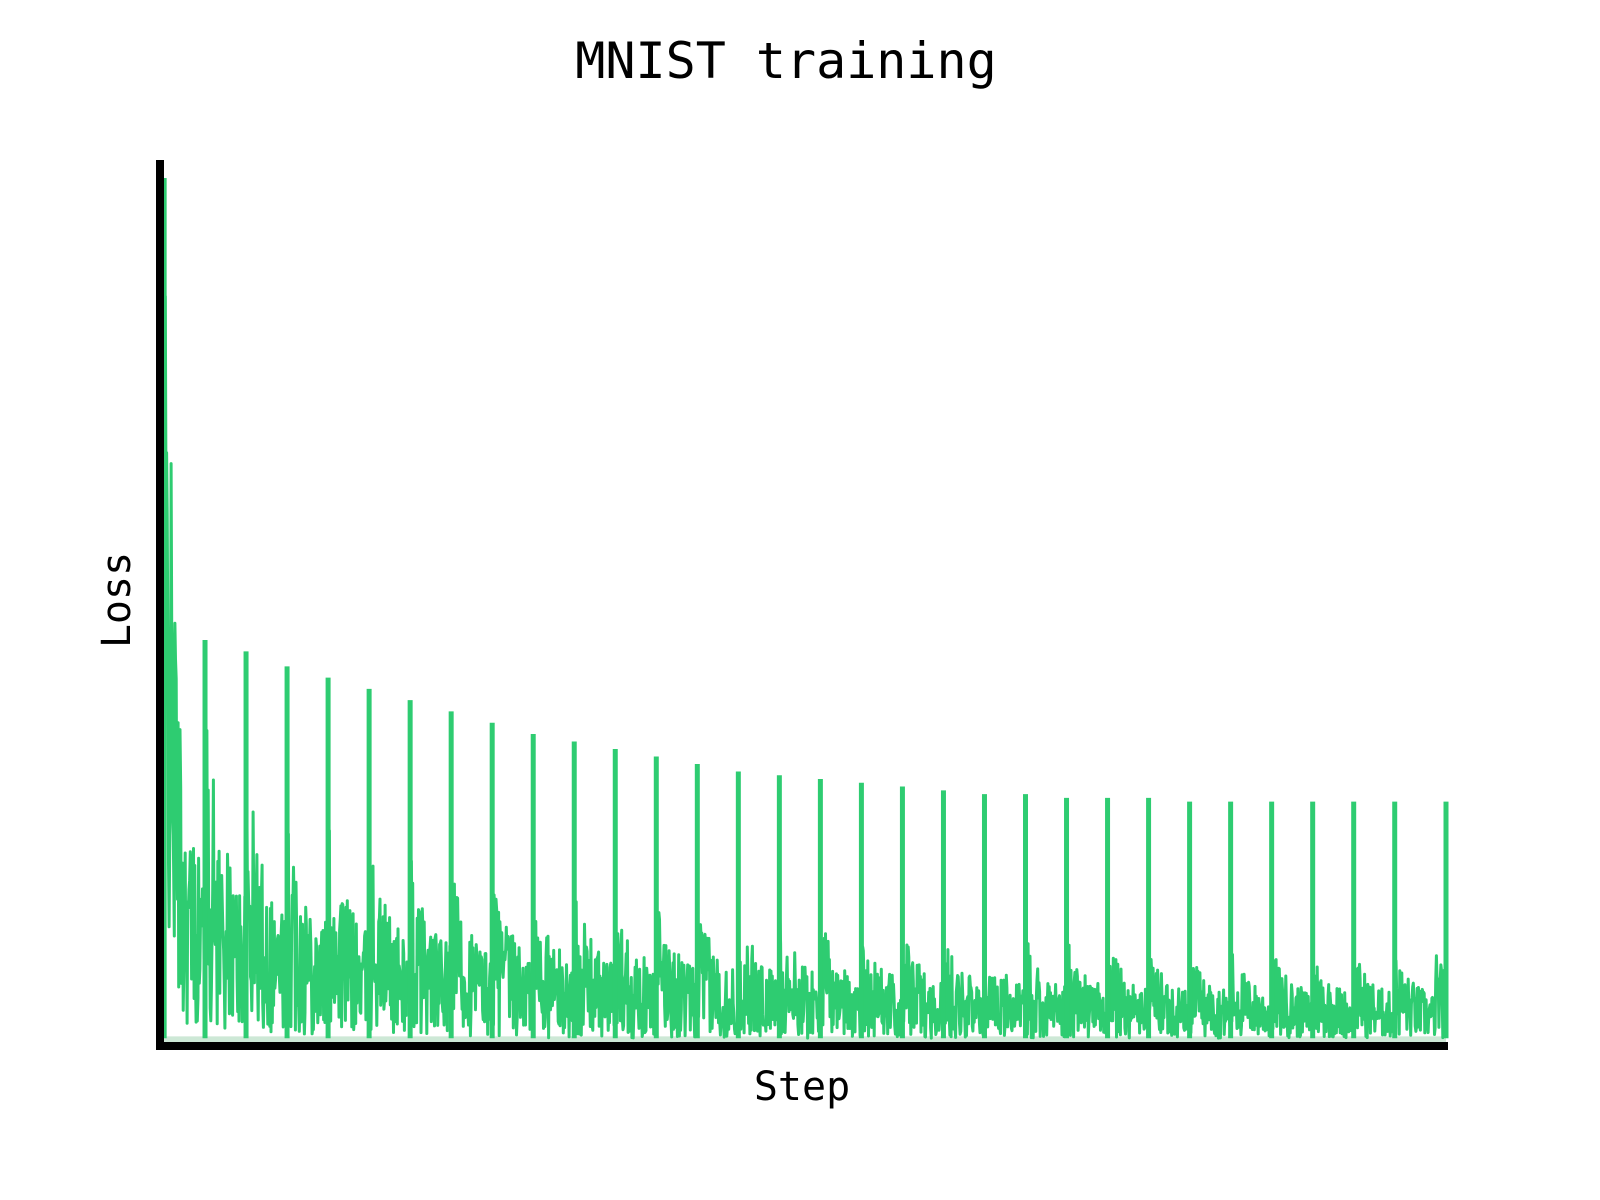 The width and height of the screenshot is (1600, 1200). What do you see at coordinates (802, 1087) in the screenshot?
I see `x-axis-label: Step` at bounding box center [802, 1087].